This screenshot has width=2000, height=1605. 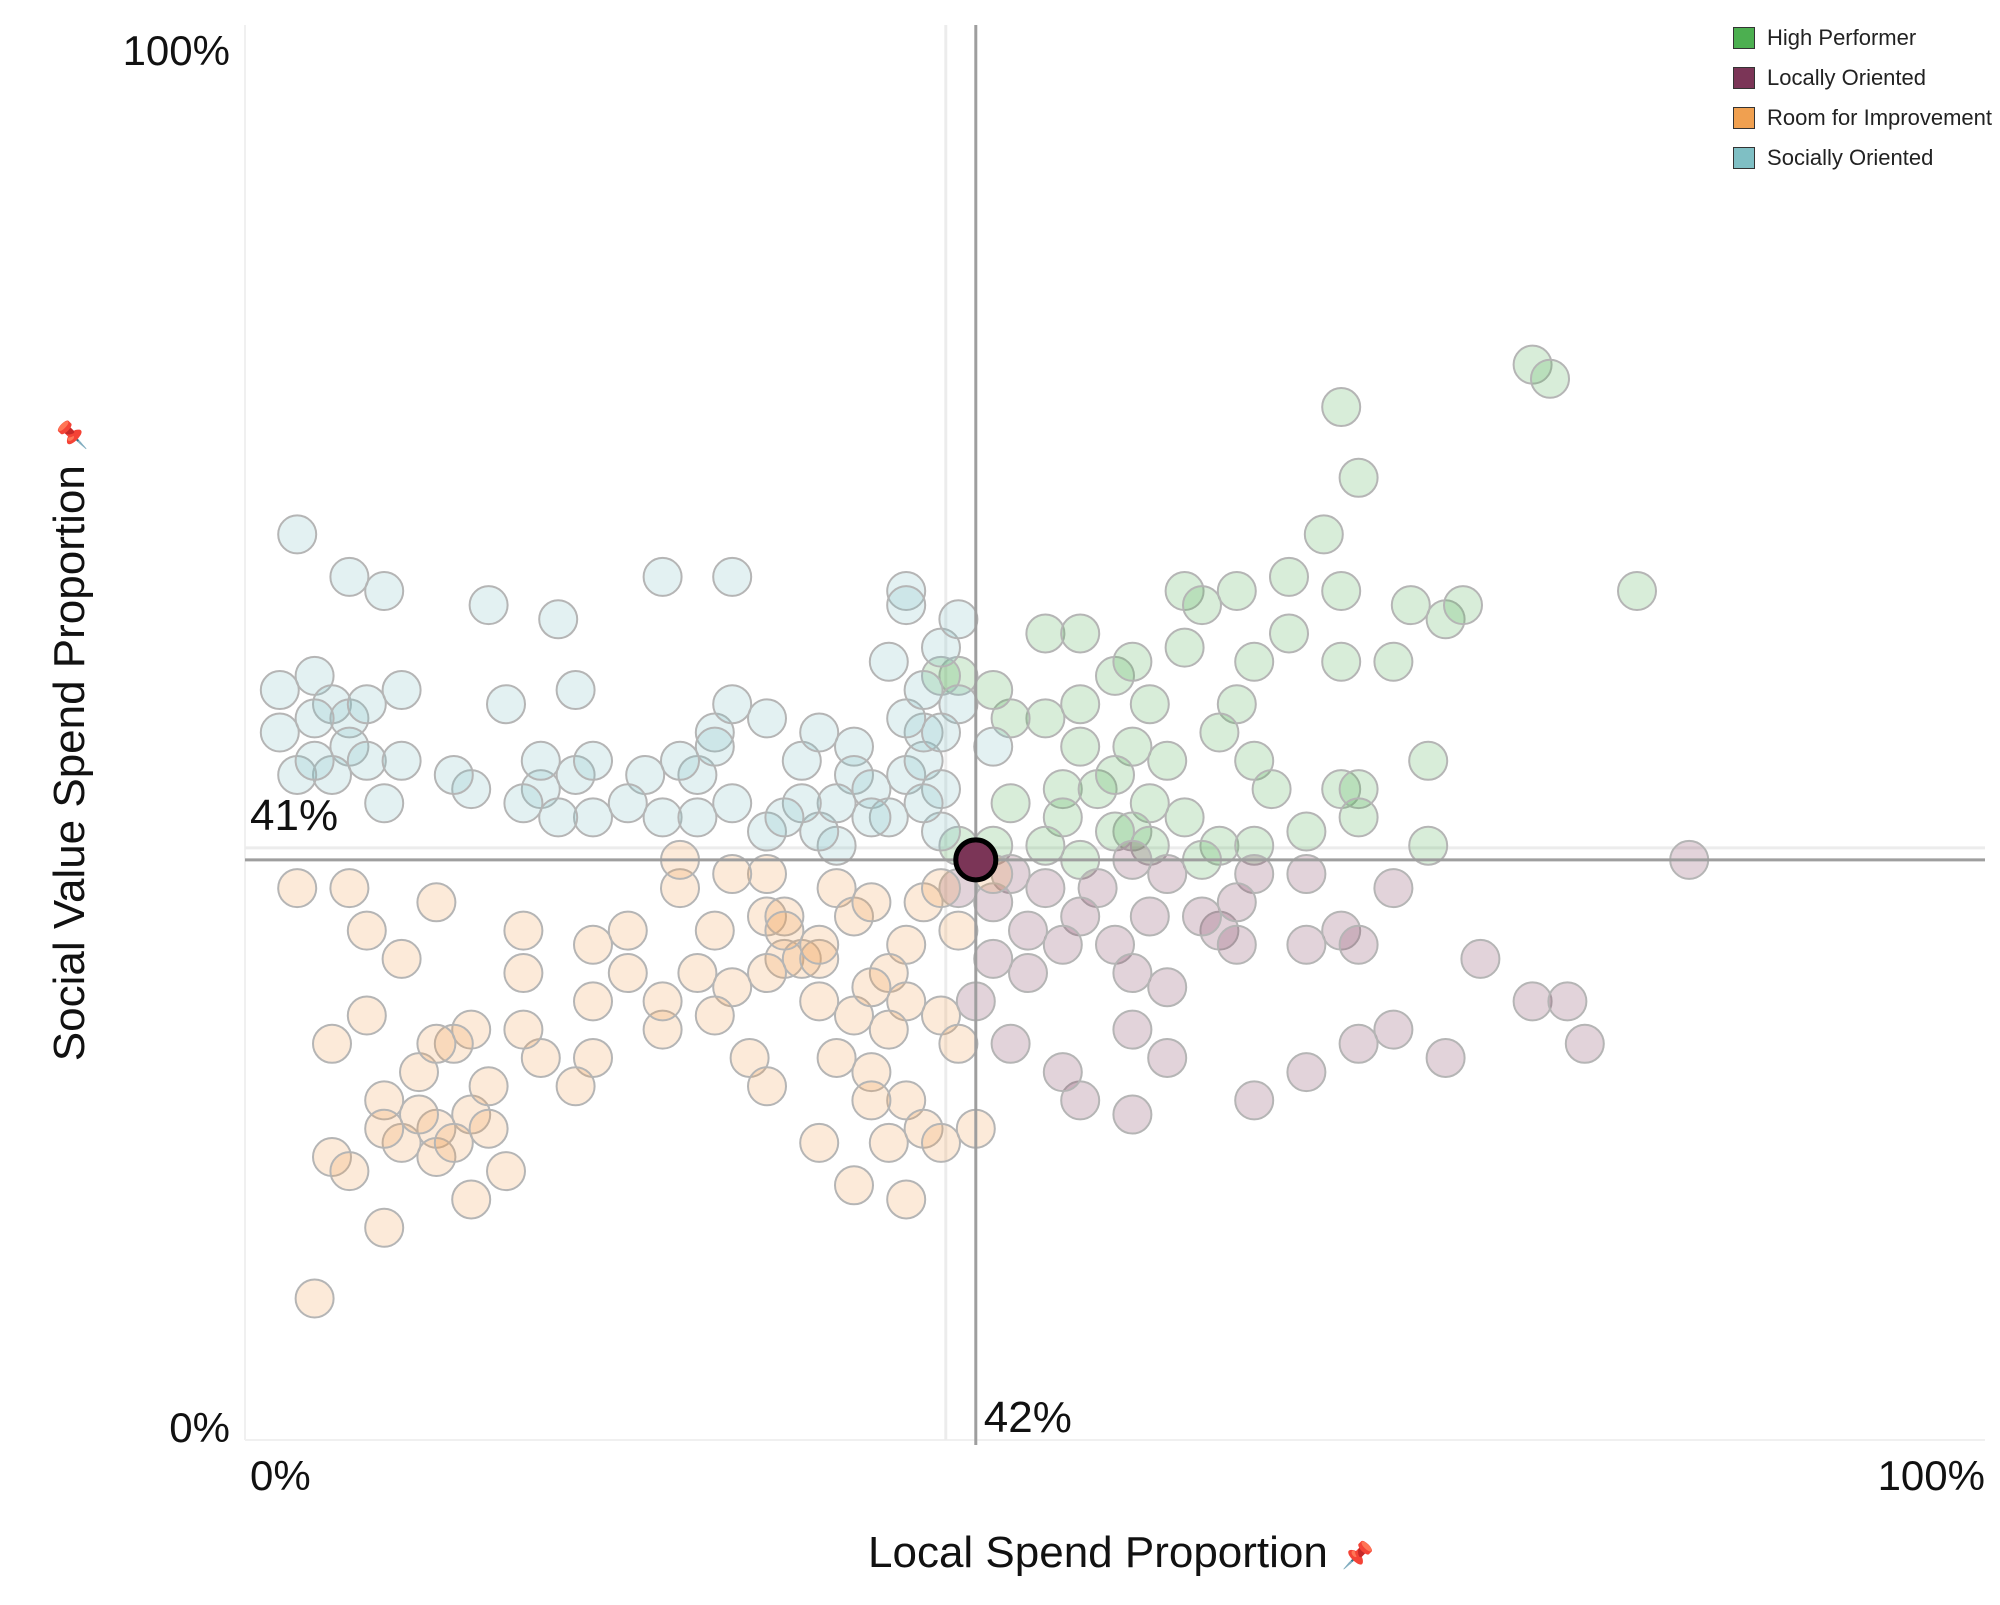 I want to click on highlighted-data-point, so click(x=976, y=860).